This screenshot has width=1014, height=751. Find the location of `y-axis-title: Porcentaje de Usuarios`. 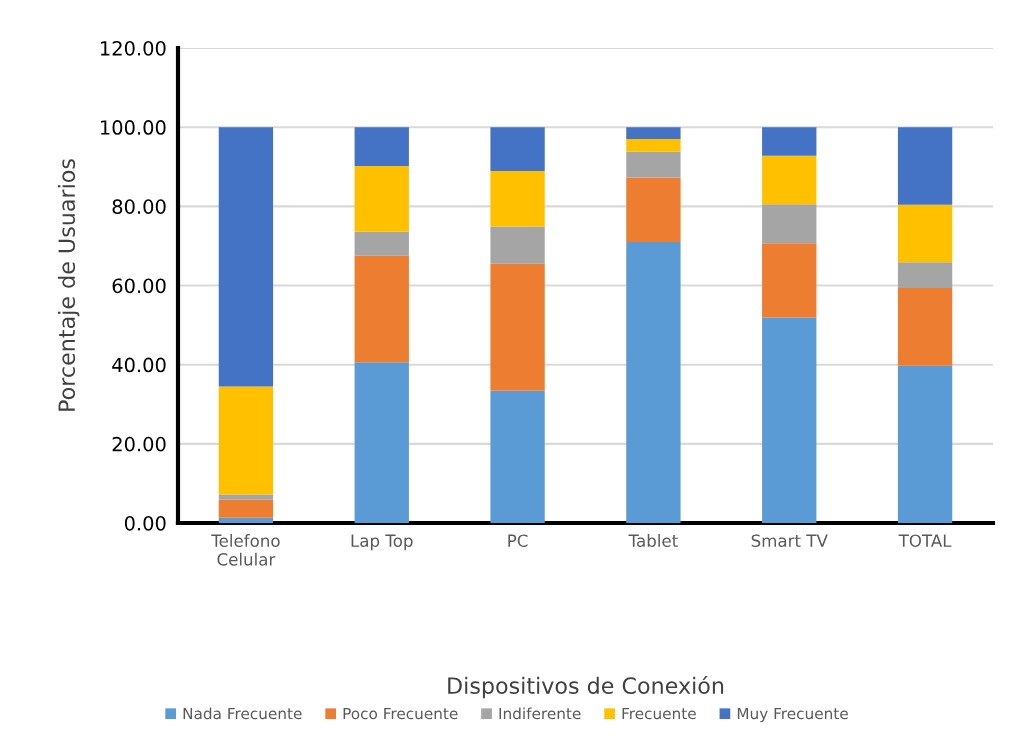

y-axis-title: Porcentaje de Usuarios is located at coordinates (68, 285).